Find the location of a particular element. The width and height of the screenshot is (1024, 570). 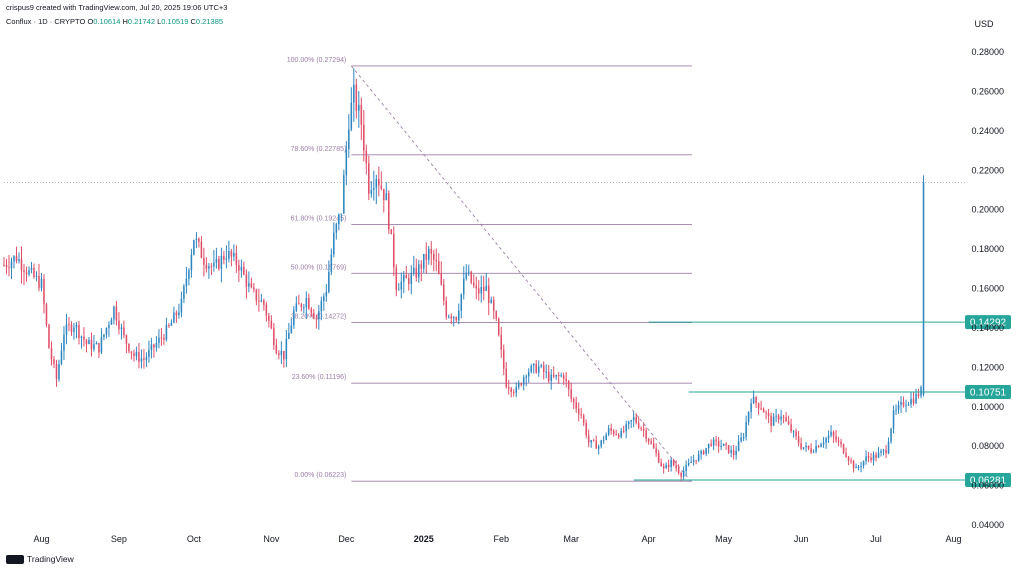

ohlc-value-o: 0.10614 is located at coordinates (107, 21).